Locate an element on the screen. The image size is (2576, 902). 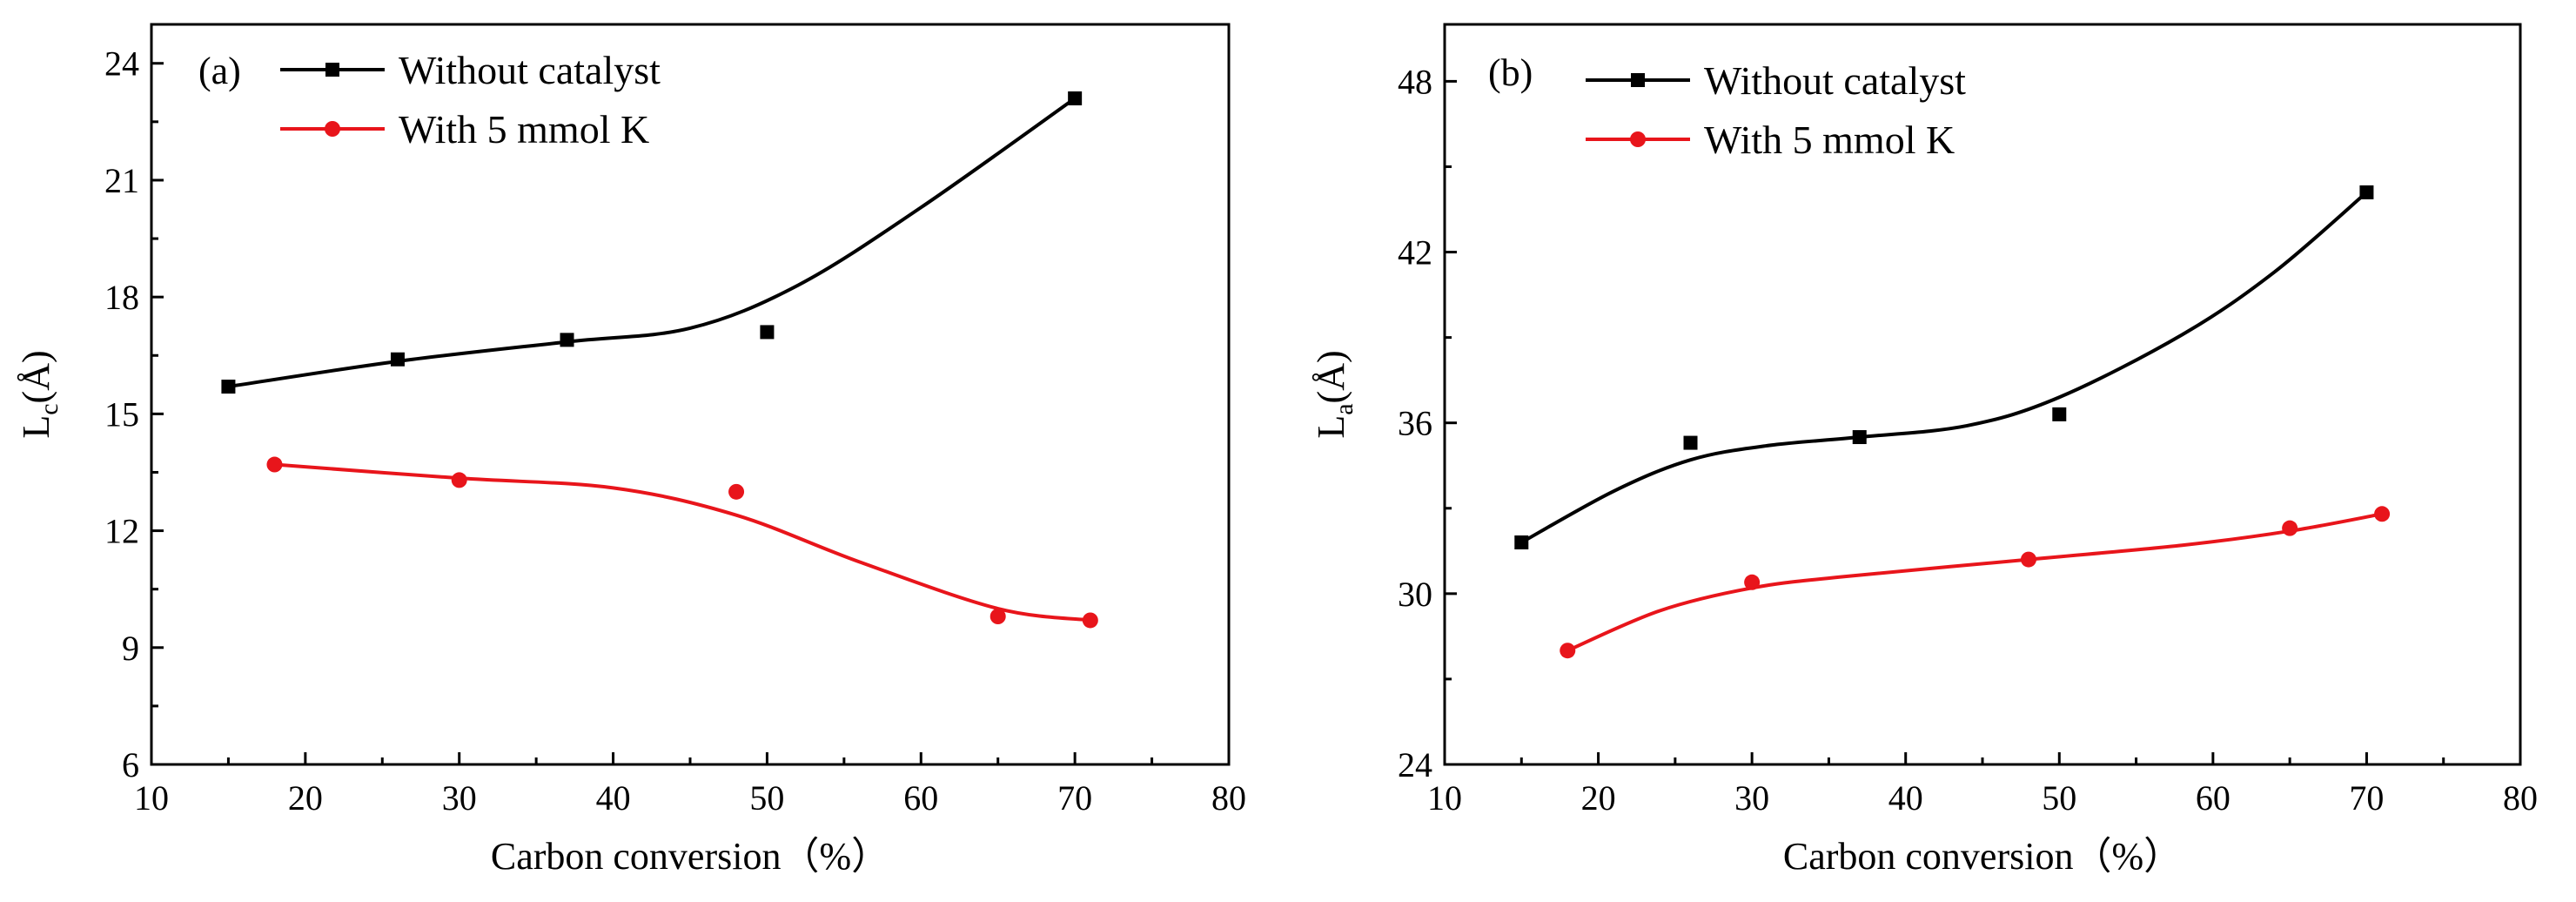
y-tick-label: 21 is located at coordinates (121, 180).